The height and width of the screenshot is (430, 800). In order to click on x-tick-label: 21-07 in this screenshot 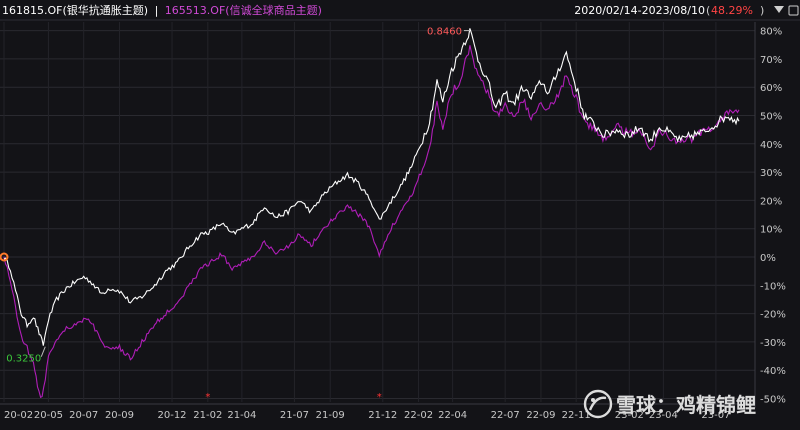, I will do `click(294, 415)`.